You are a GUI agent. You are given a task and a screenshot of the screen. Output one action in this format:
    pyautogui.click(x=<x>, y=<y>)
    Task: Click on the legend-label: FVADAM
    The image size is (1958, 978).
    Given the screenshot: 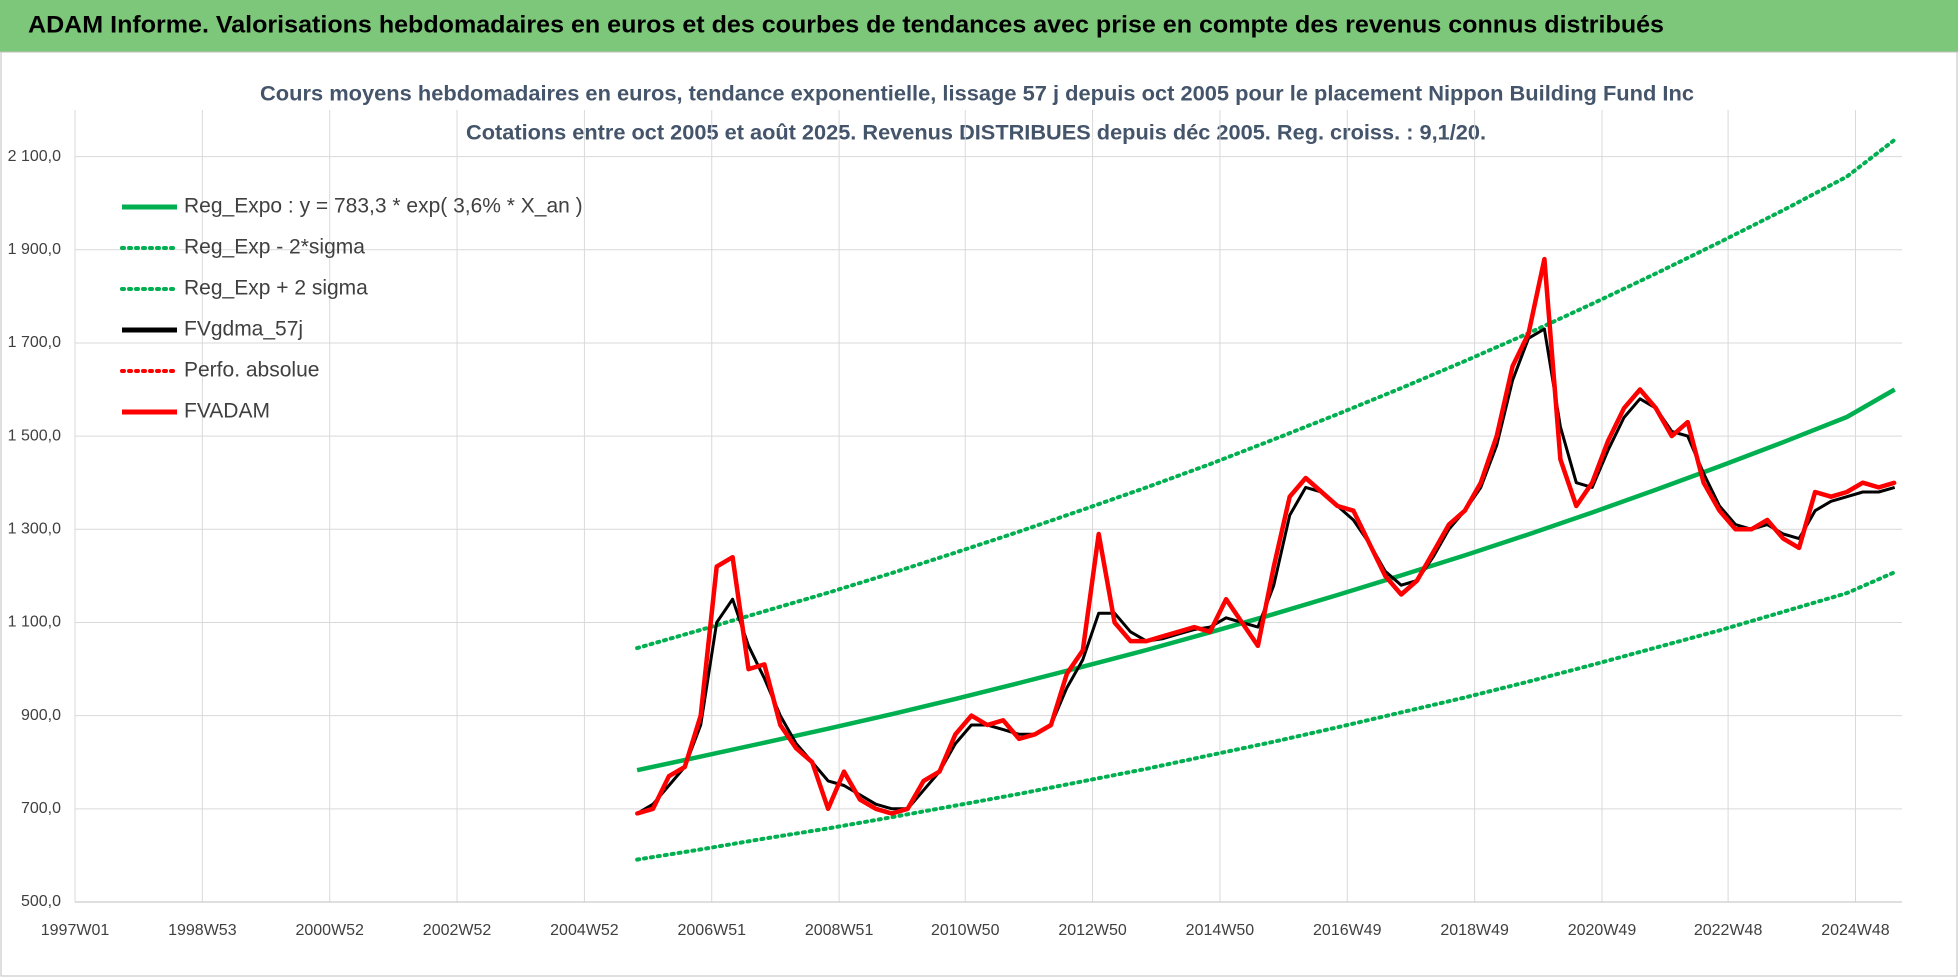 What is the action you would take?
    pyautogui.click(x=227, y=411)
    